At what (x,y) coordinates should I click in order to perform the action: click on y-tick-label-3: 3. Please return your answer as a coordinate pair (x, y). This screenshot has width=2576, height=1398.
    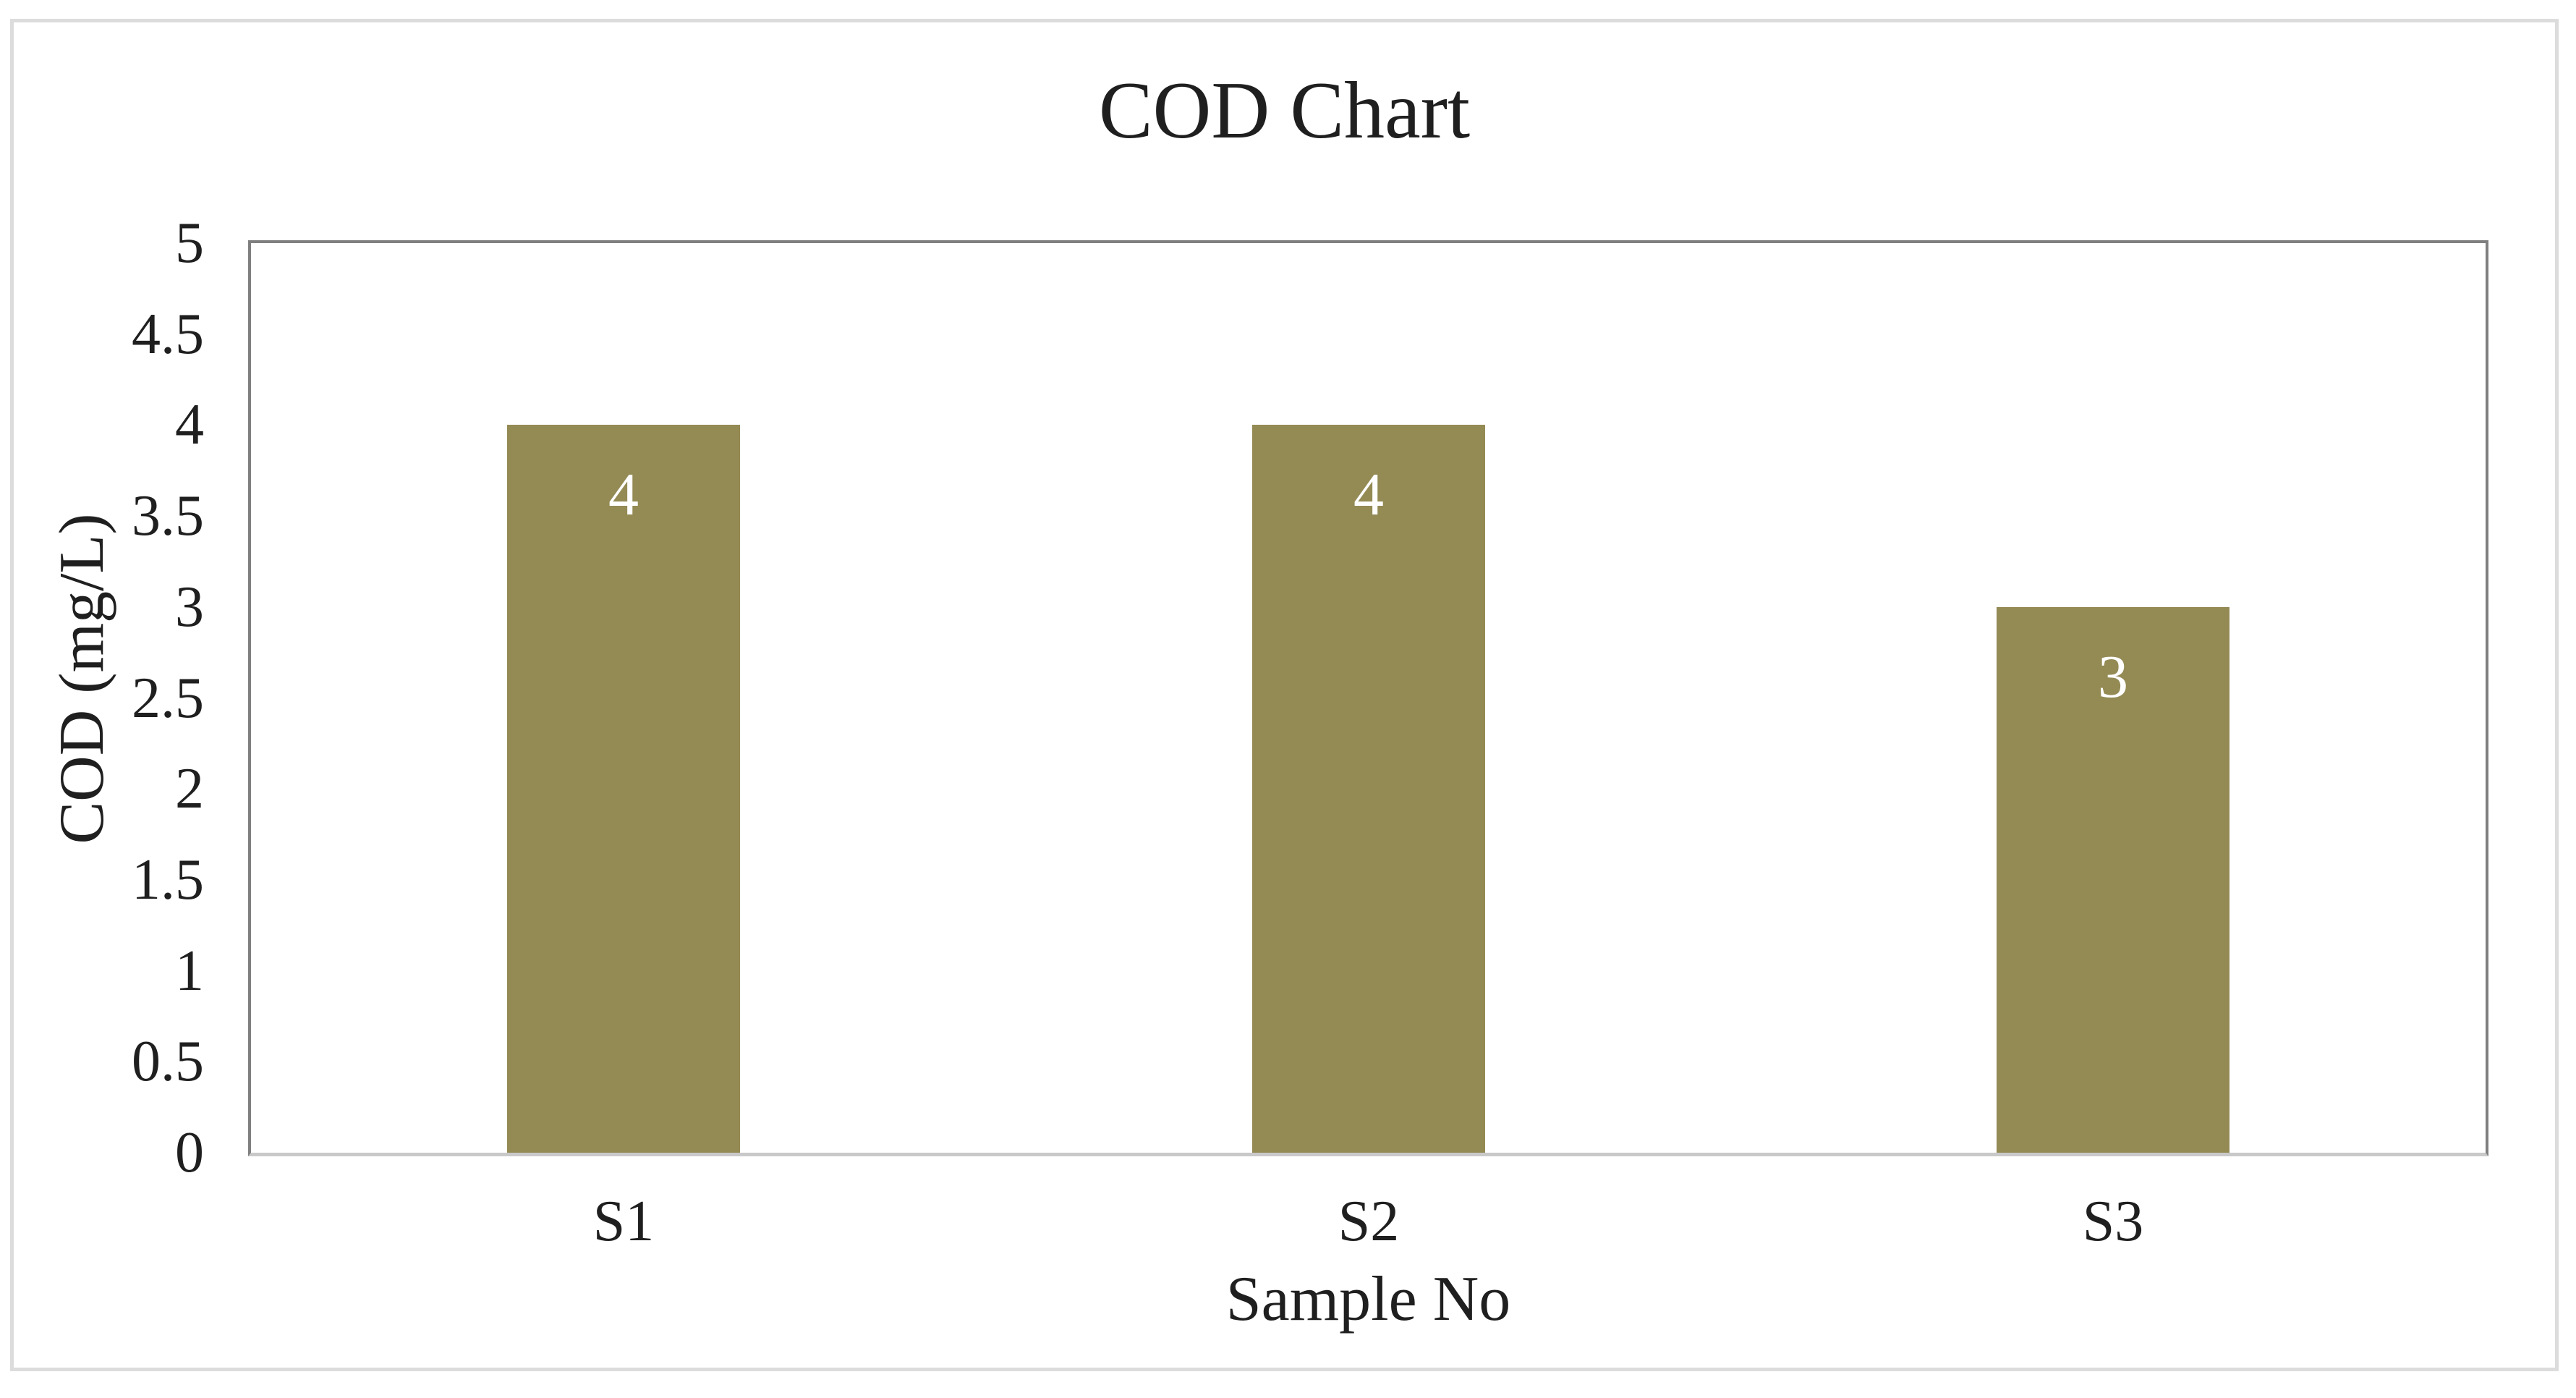
    Looking at the image, I should click on (189, 607).